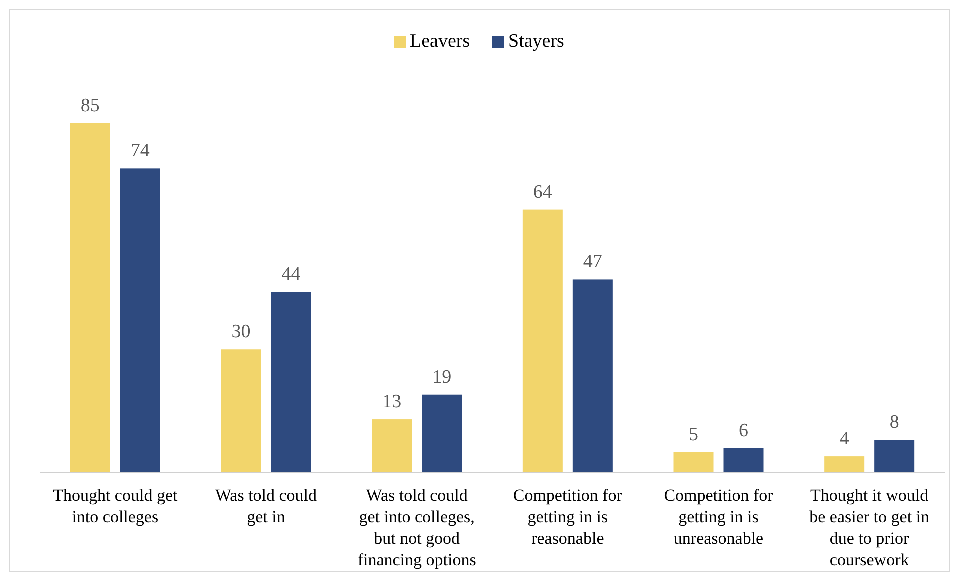  Describe the element at coordinates (543, 192) in the screenshot. I see `data-label: 64` at that location.